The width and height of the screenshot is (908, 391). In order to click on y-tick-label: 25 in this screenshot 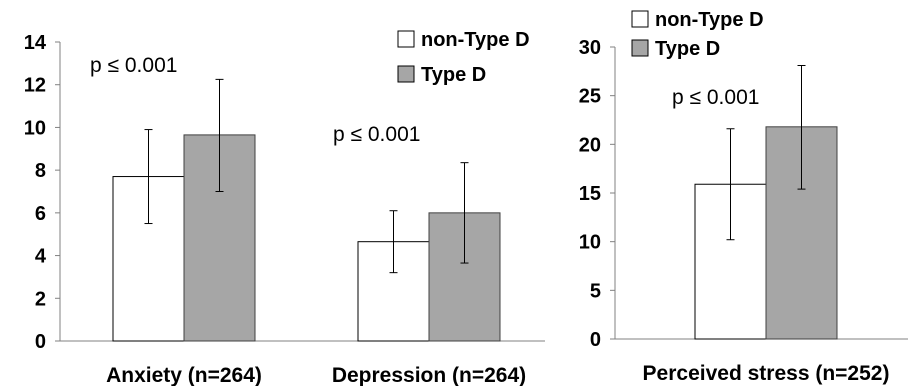, I will do `click(590, 97)`.